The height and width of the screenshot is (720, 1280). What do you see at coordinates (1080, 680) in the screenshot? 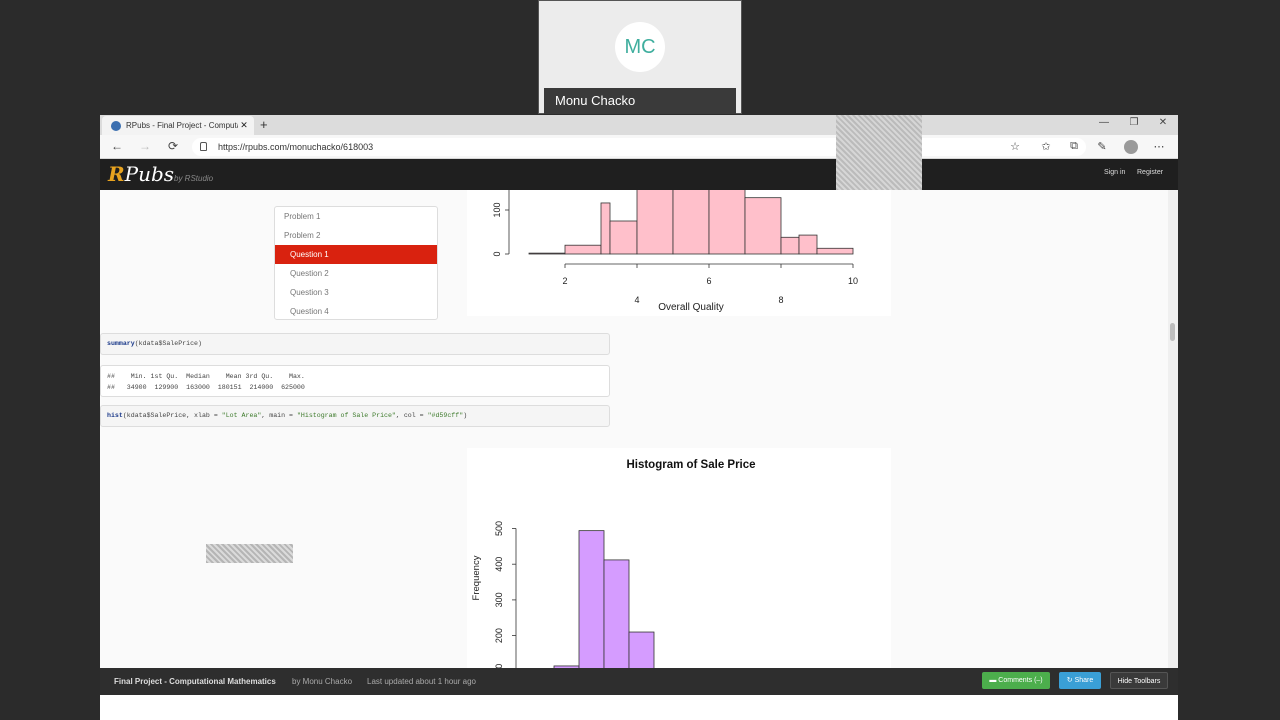
I see `share-button: ↻ Share` at bounding box center [1080, 680].